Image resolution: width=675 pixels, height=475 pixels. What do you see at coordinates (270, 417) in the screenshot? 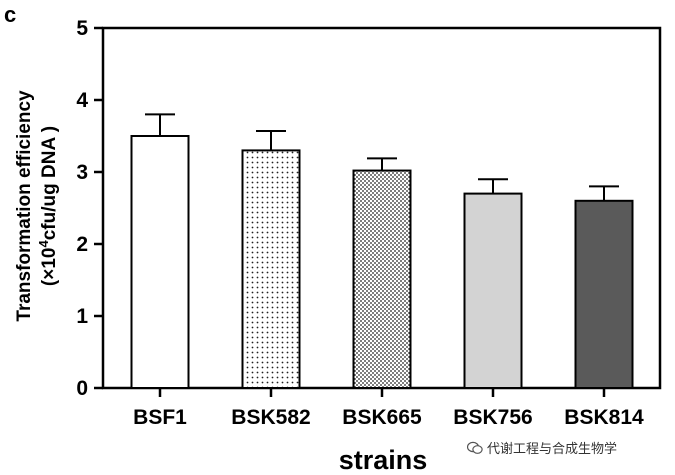
I see `x-tick-label: BSK582` at bounding box center [270, 417].